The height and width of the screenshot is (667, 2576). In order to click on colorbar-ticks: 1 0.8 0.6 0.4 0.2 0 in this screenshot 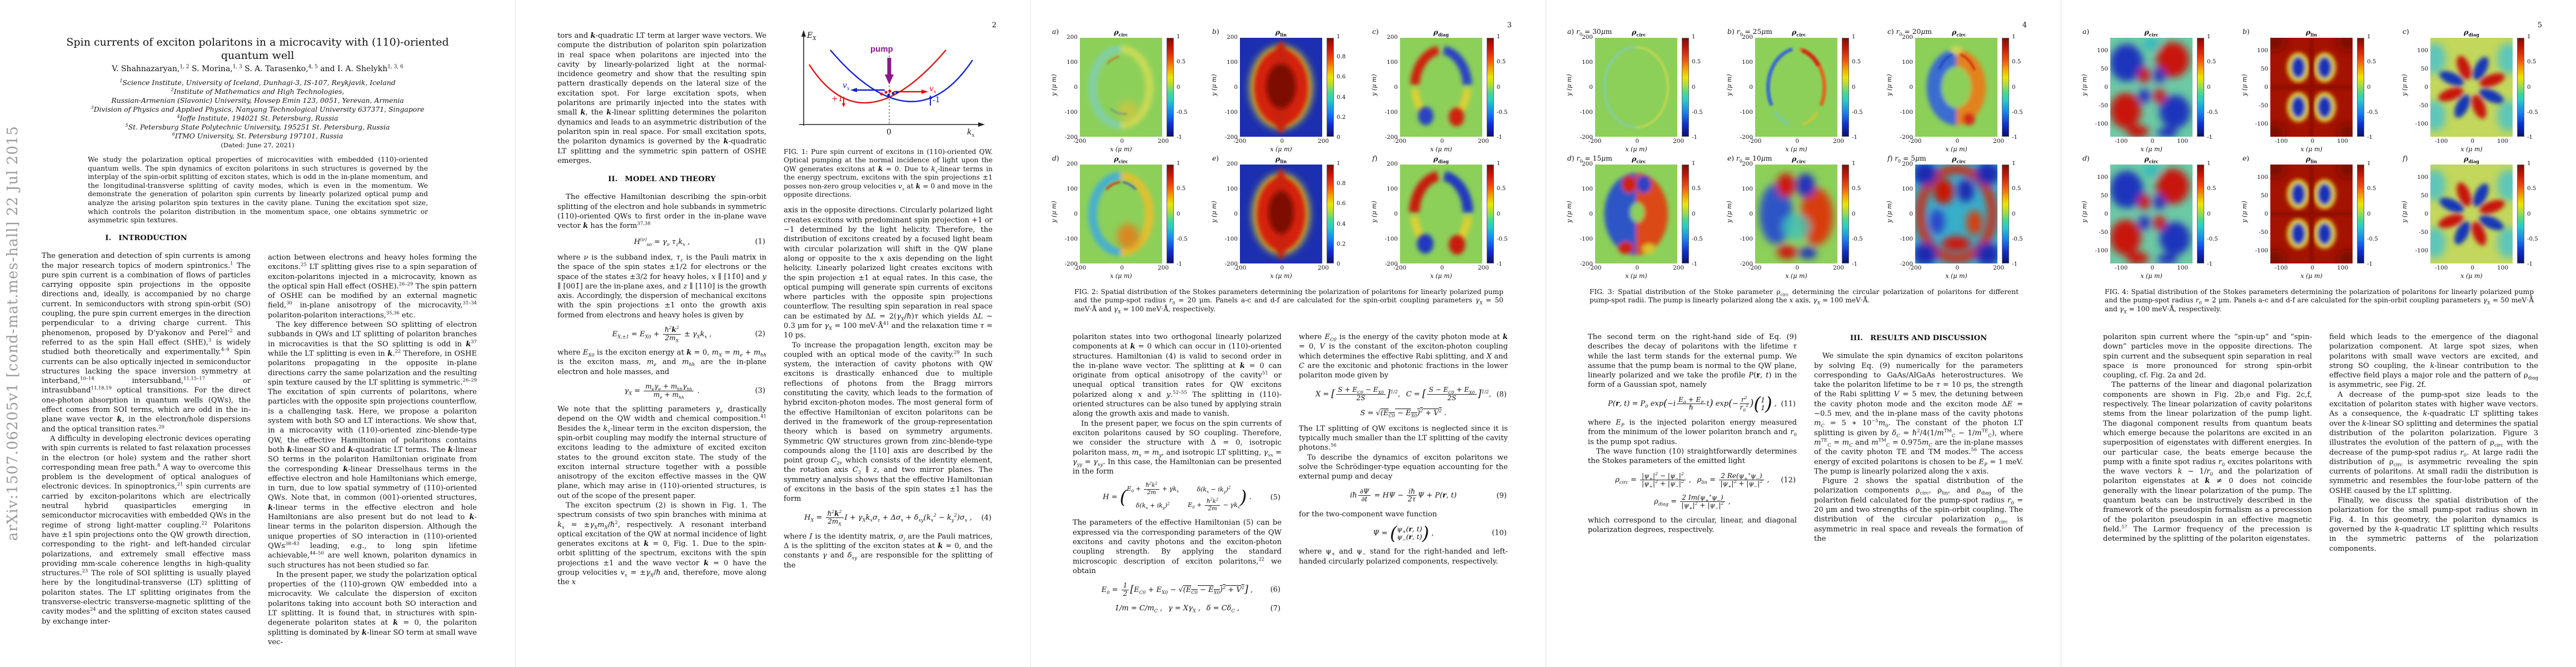, I will do `click(1345, 214)`.